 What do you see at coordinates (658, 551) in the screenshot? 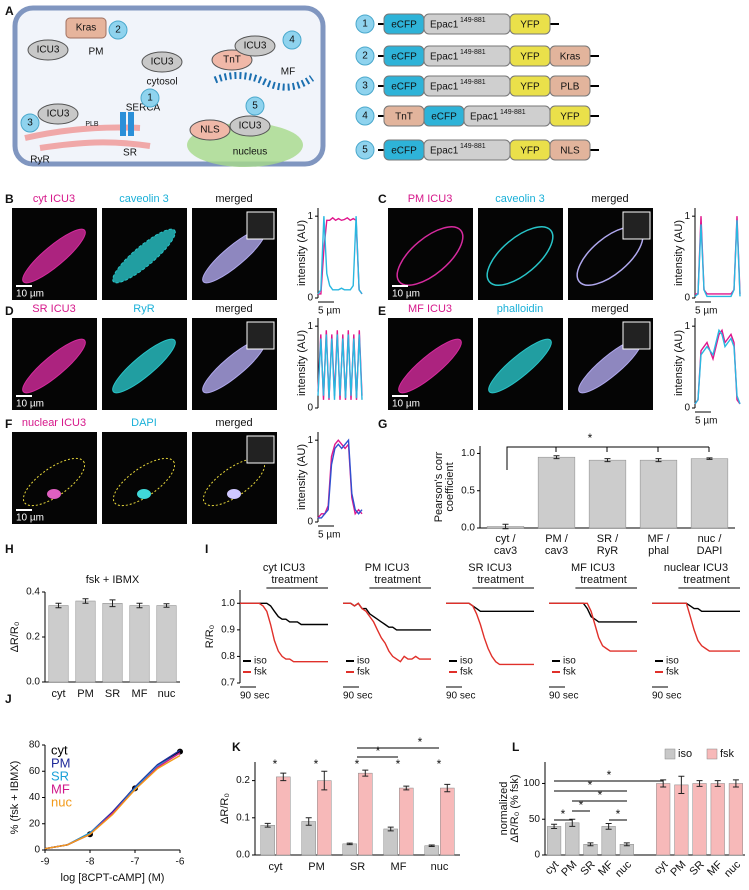
I see `x-tick-label: phal` at bounding box center [658, 551].